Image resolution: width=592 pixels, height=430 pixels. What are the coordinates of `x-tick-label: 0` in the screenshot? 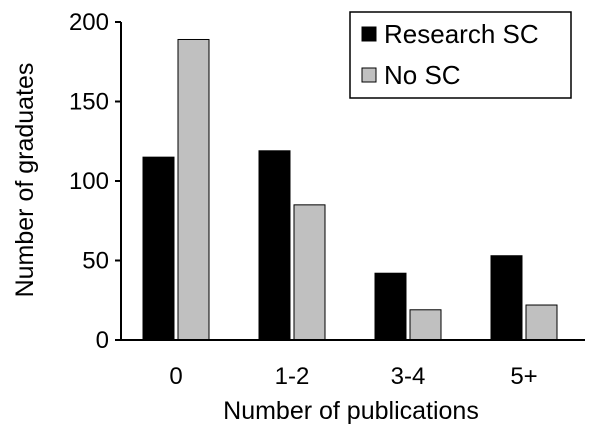 It's located at (175, 376).